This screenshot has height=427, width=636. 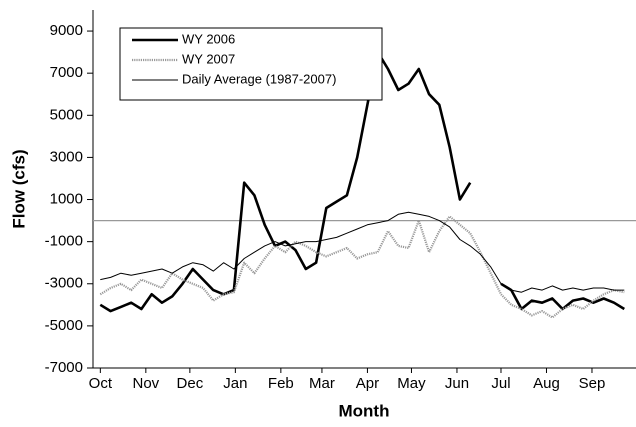 I want to click on x-tick-label: Aug, so click(x=546, y=383).